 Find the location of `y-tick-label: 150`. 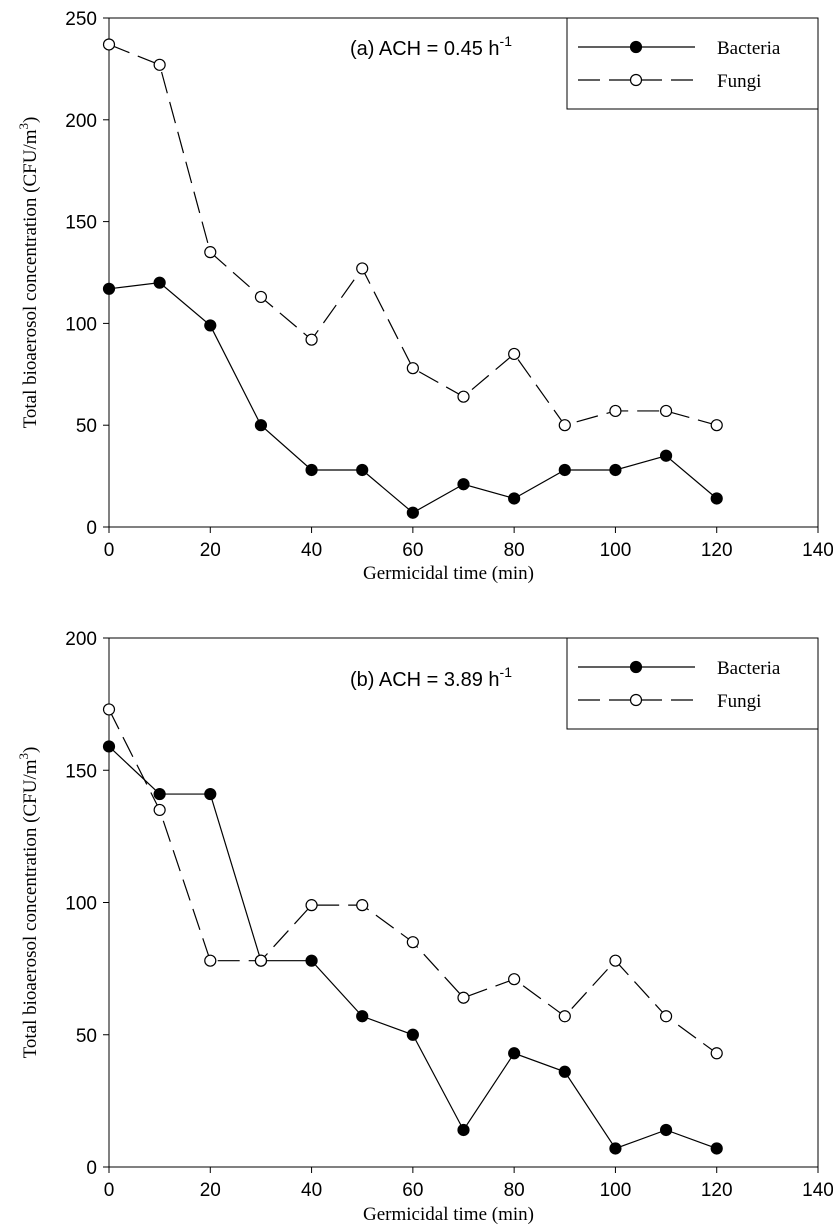

y-tick-label: 150 is located at coordinates (81, 771).